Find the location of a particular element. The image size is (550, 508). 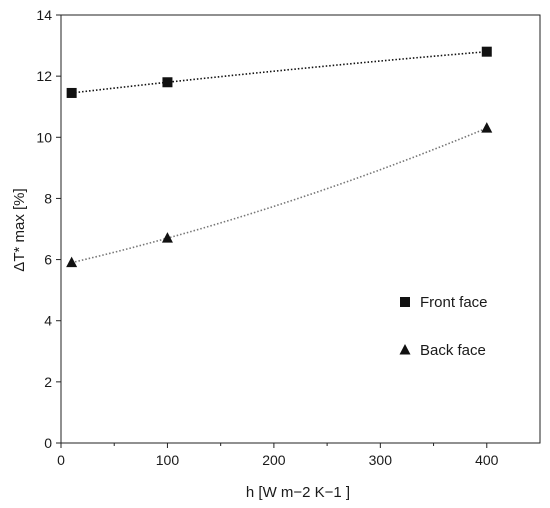

x-tick-label: 300 is located at coordinates (381, 460).